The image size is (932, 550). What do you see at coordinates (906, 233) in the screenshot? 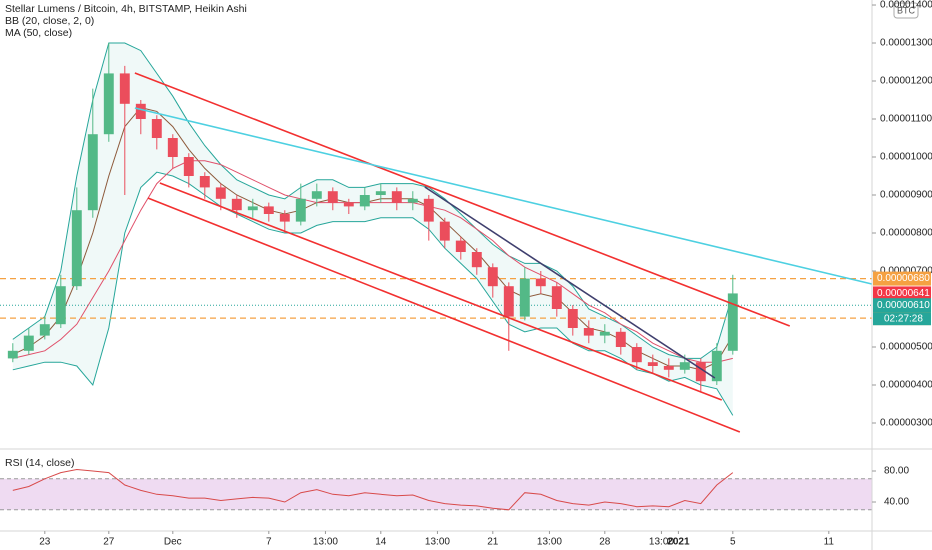
I see `y-tick-label: 0.00000800` at bounding box center [906, 233].